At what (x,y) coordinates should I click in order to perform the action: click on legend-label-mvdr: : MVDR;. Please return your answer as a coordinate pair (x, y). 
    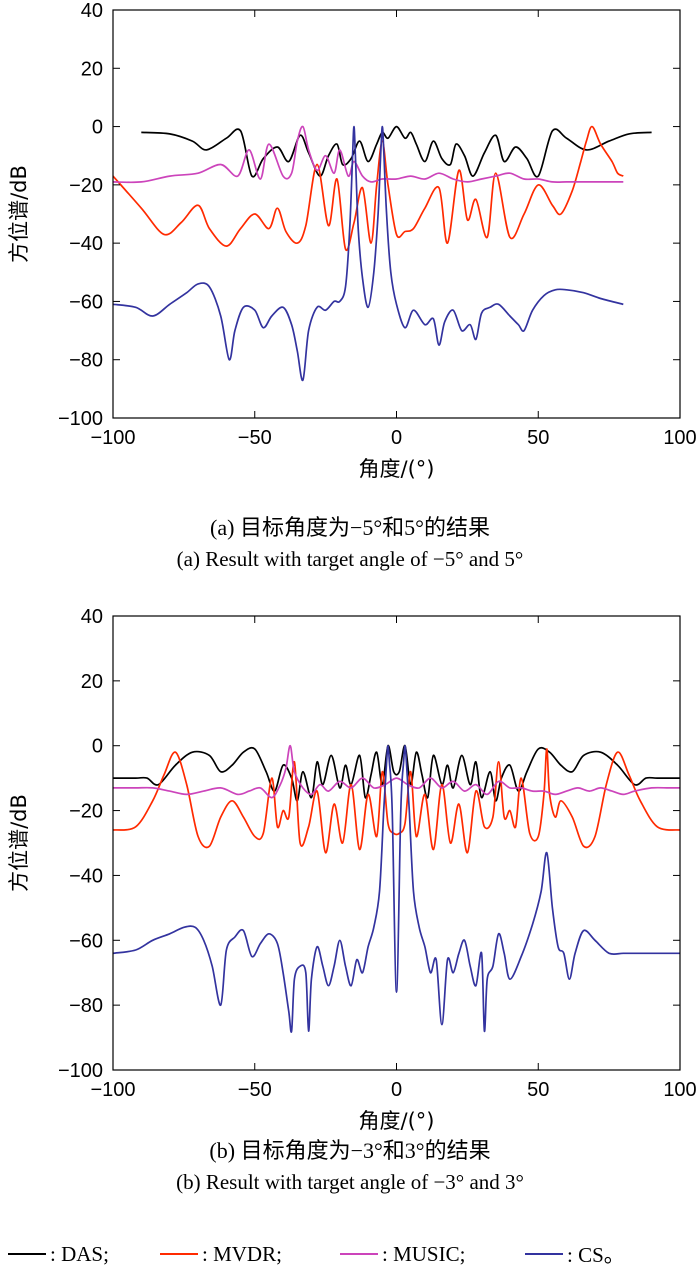
    Looking at the image, I should click on (242, 1253).